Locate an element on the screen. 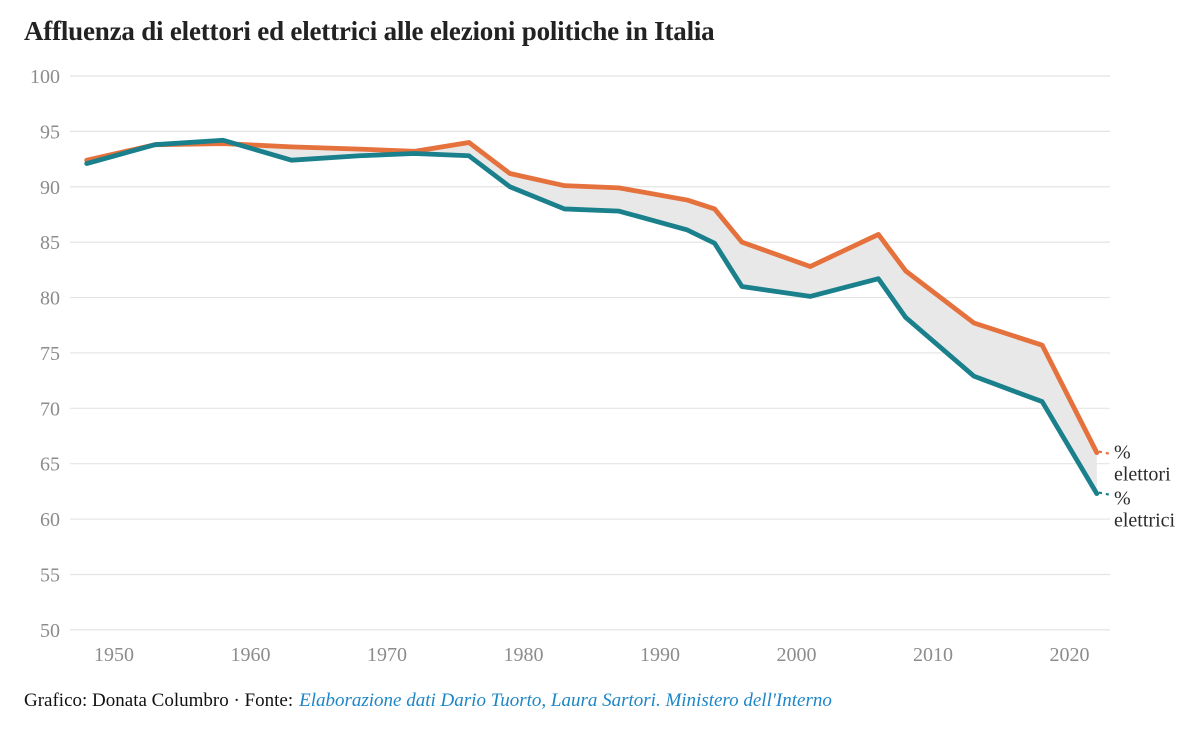 The image size is (1200, 736). y-tick-label: 55 is located at coordinates (50, 575).